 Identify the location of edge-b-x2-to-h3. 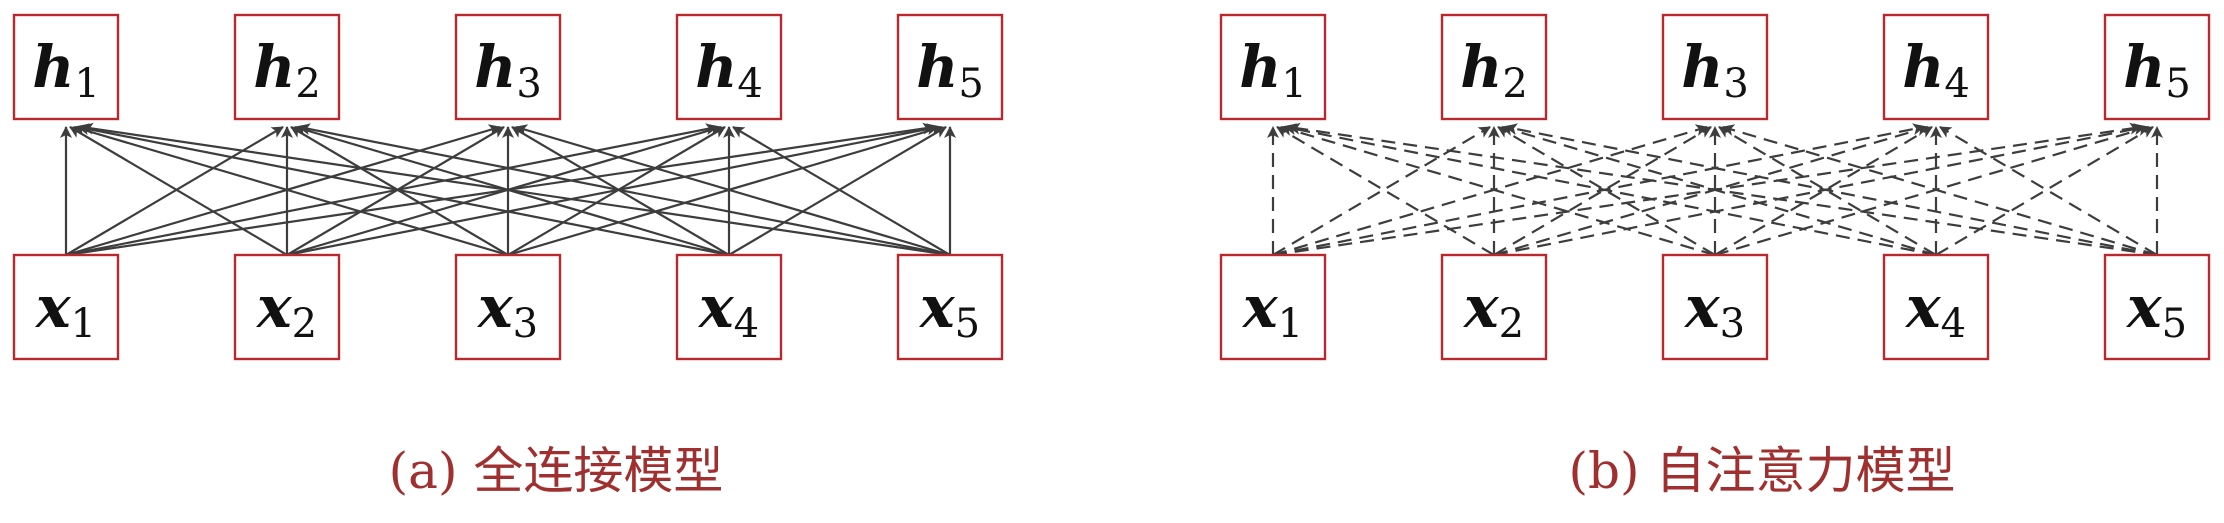
(1602, 191).